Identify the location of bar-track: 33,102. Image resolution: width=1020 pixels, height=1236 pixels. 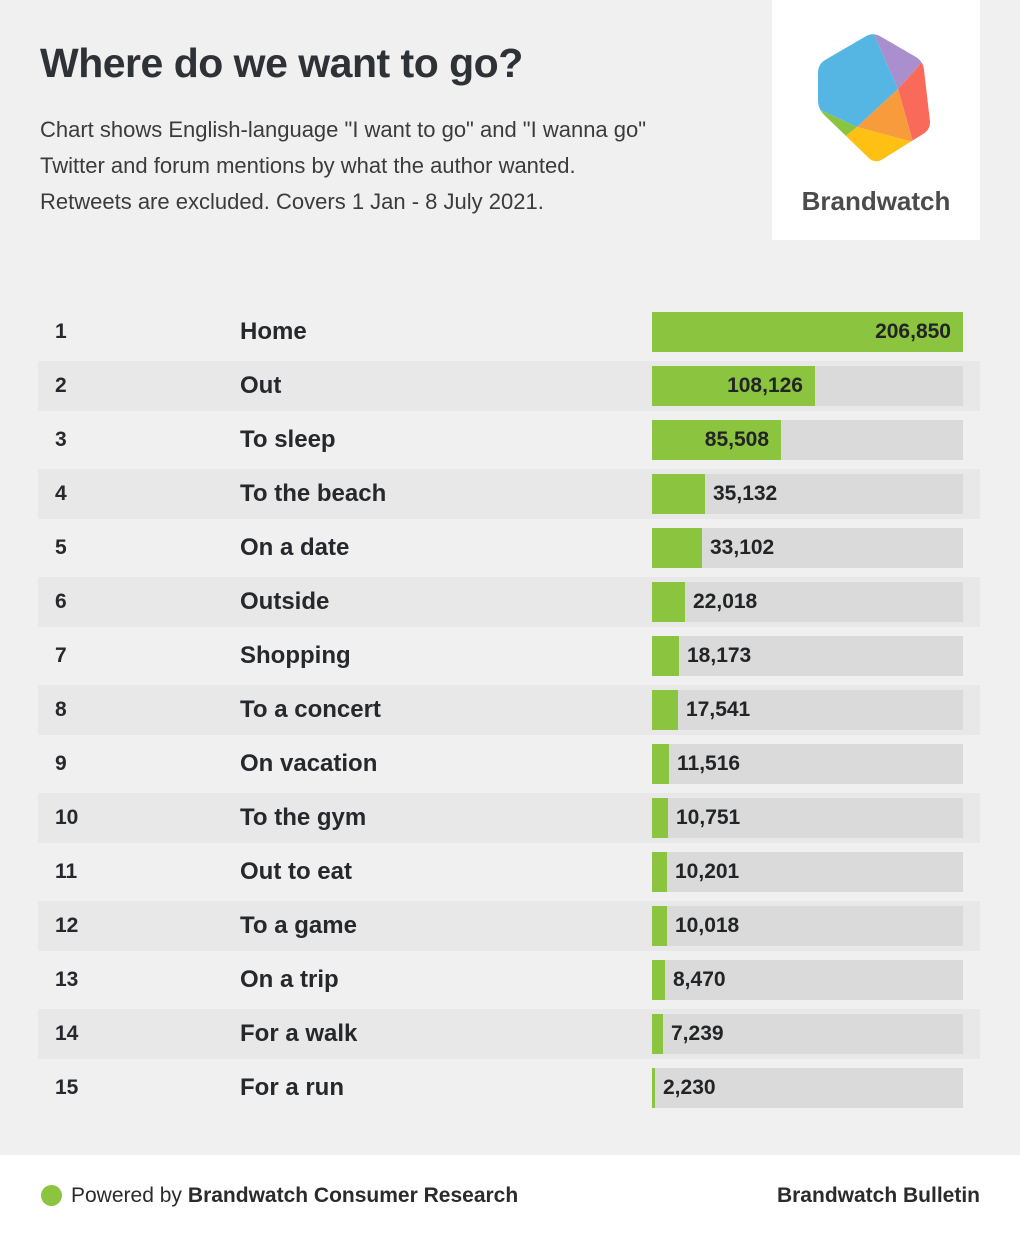
(807, 548).